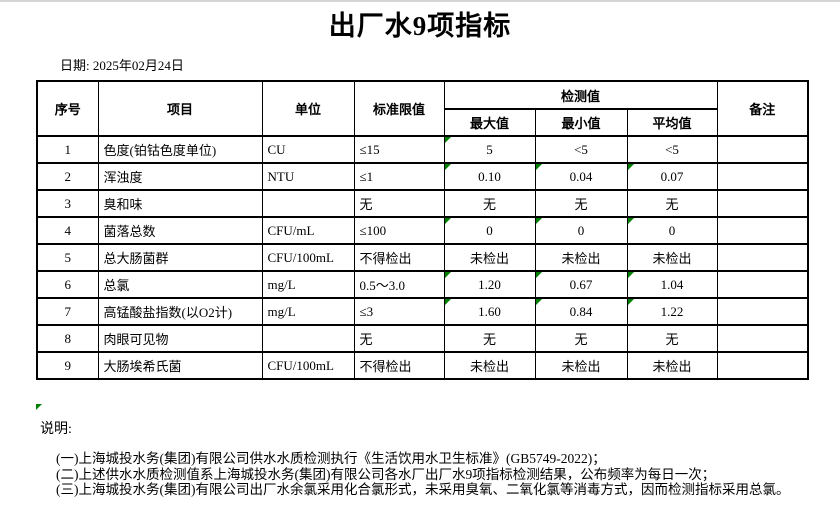  I want to click on column-header-min: 最小值, so click(581, 122).